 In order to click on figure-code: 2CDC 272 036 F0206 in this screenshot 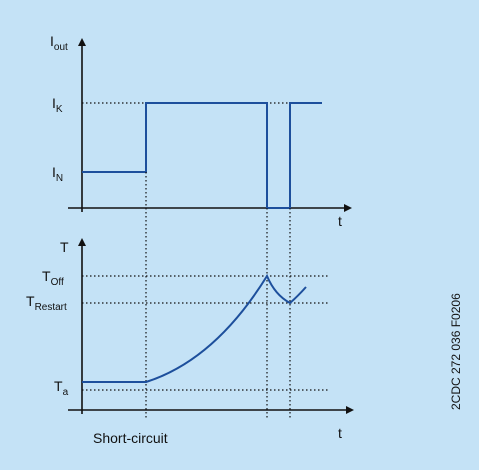, I will do `click(456, 351)`.